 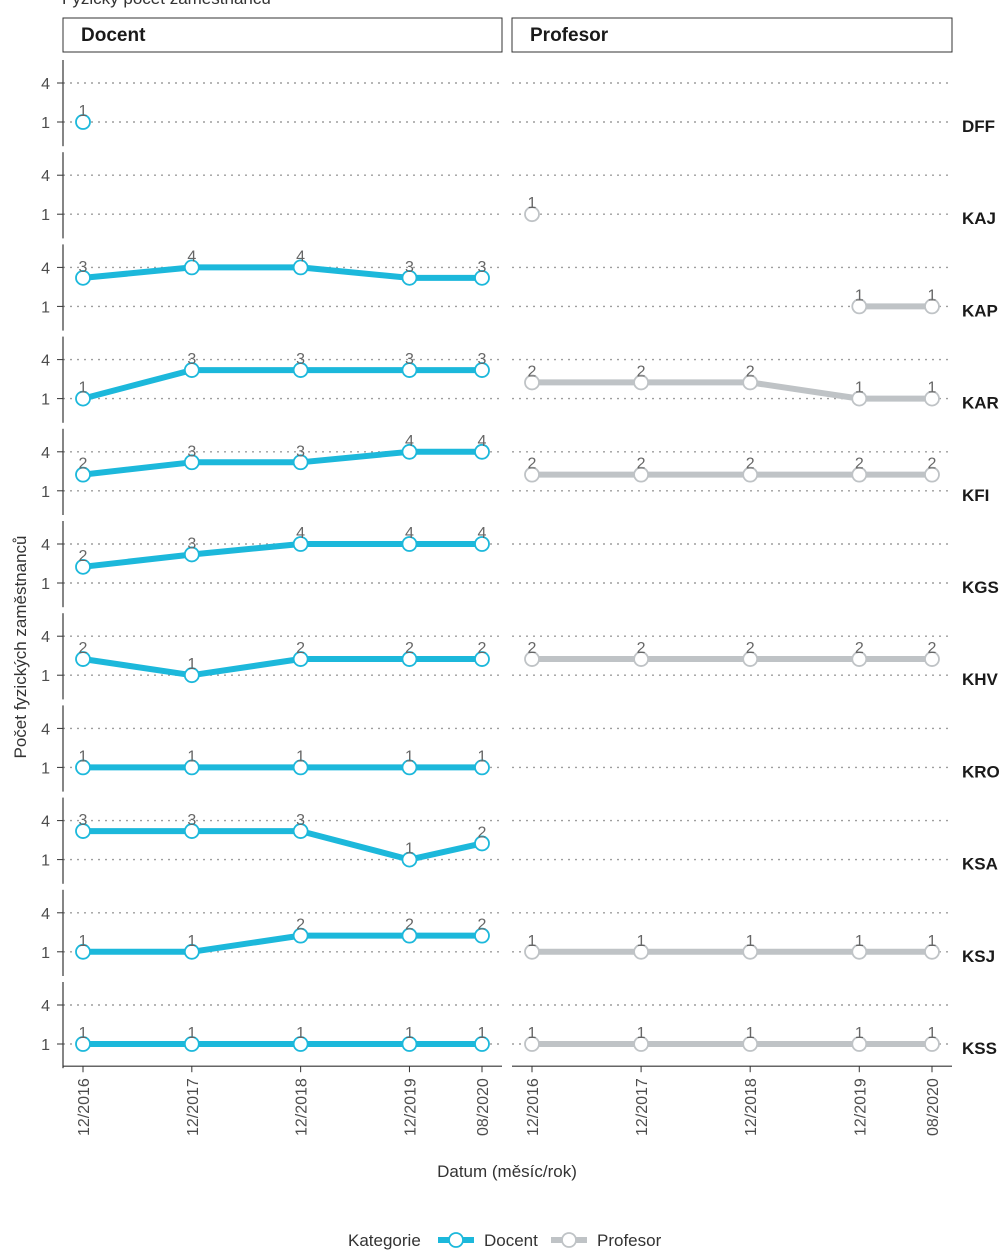 I want to click on facet-row-label-khv: KHV, so click(x=980, y=679).